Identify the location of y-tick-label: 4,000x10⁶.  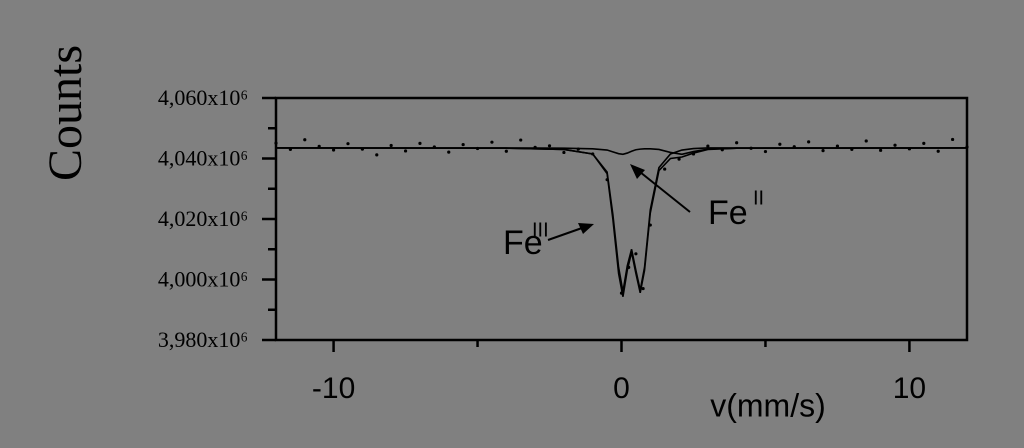
(203, 279).